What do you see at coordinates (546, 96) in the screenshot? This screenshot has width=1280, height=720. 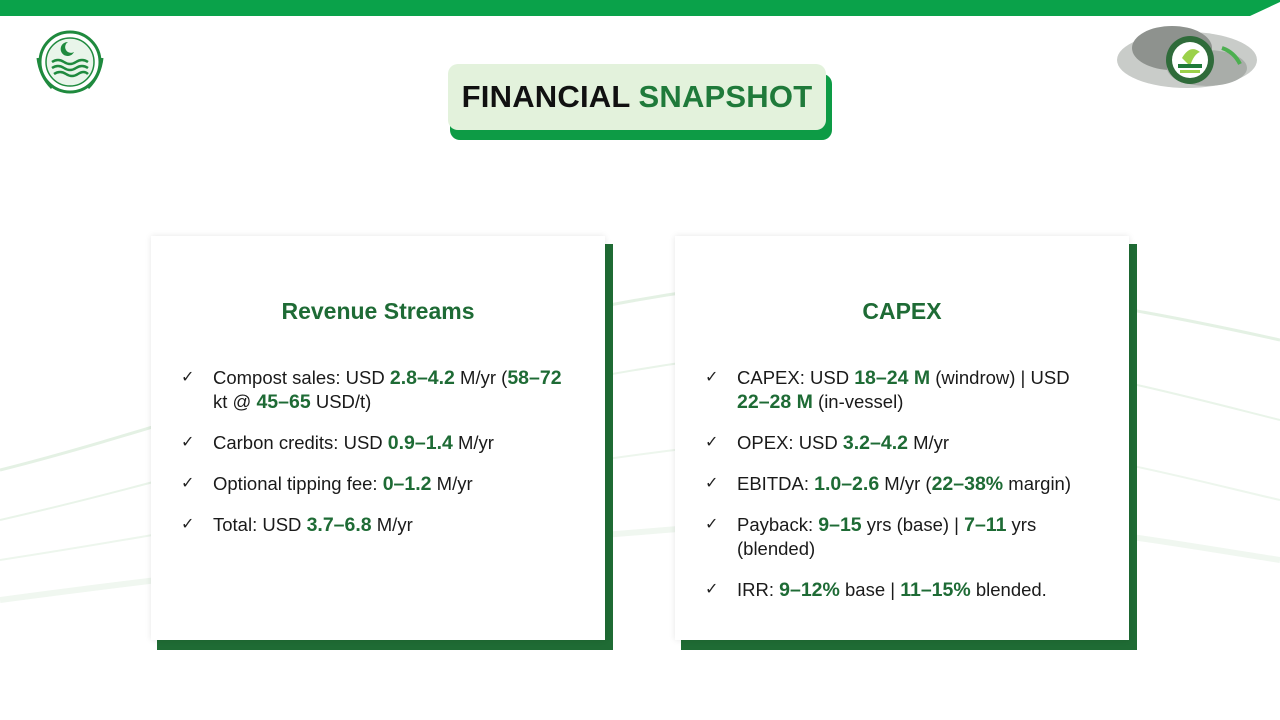 I see `title-part-1: FINANCIAL` at bounding box center [546, 96].